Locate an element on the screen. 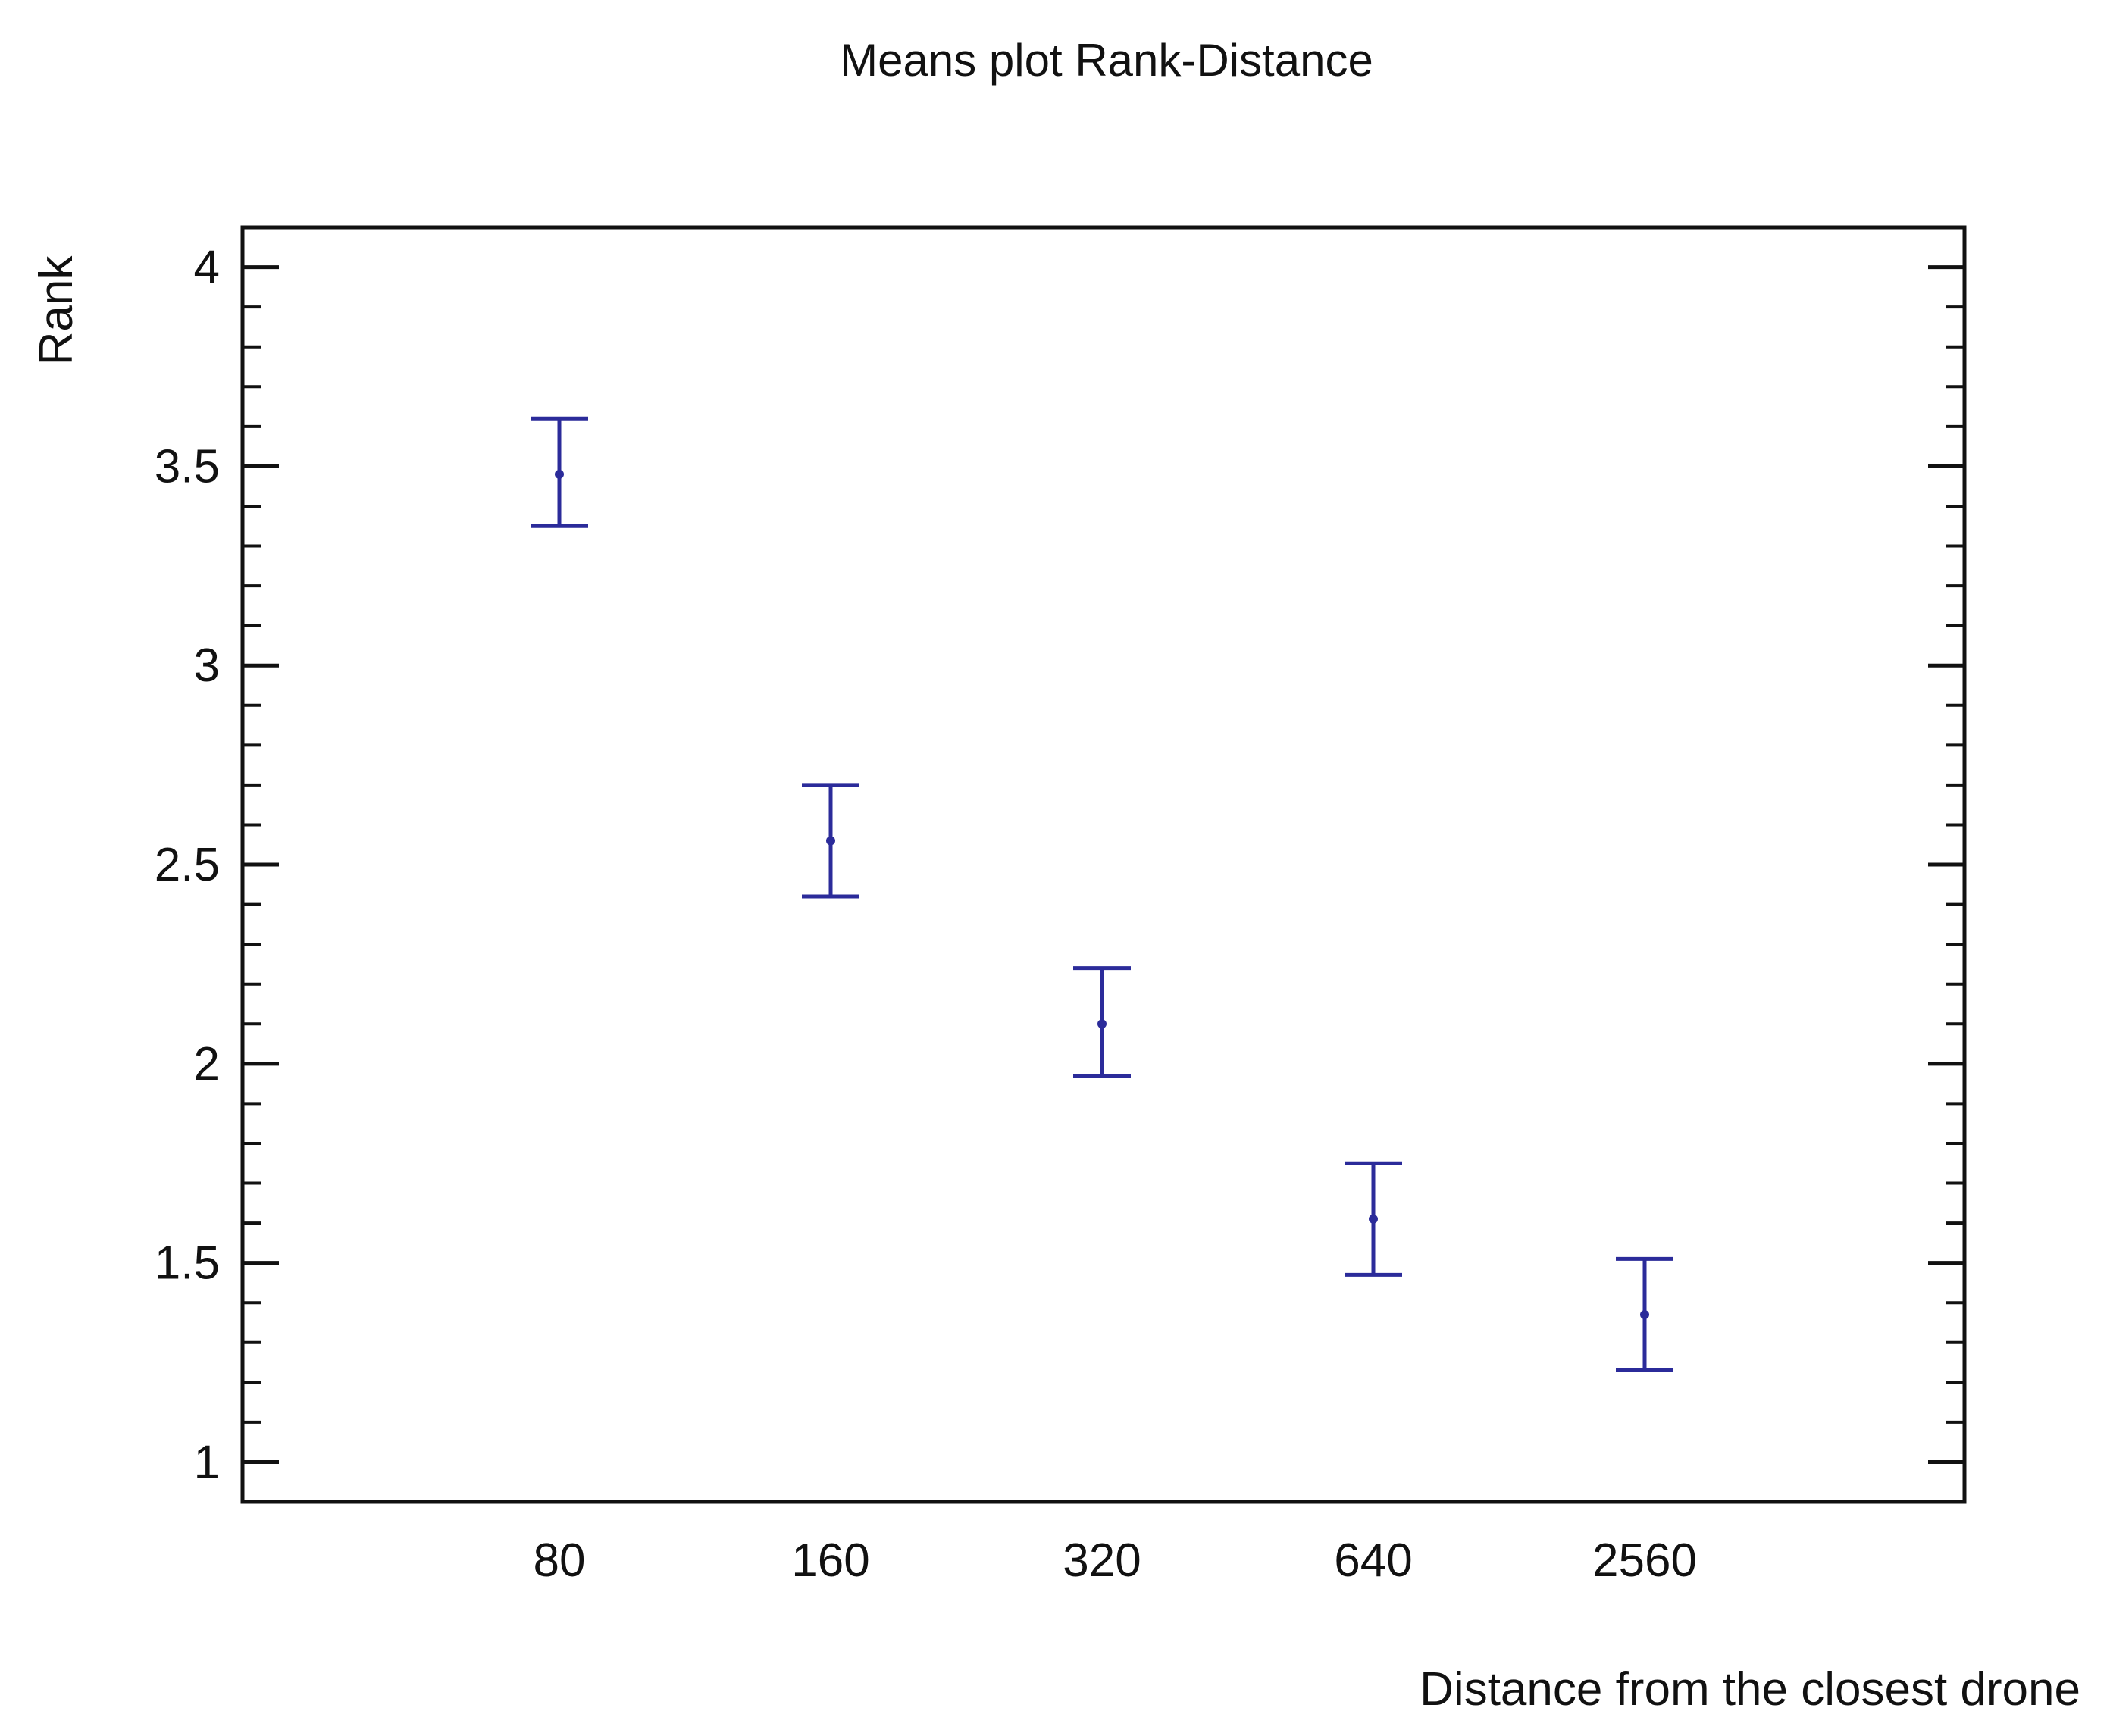 The height and width of the screenshot is (1736, 2110). y-tick-label: 2 is located at coordinates (207, 1064).